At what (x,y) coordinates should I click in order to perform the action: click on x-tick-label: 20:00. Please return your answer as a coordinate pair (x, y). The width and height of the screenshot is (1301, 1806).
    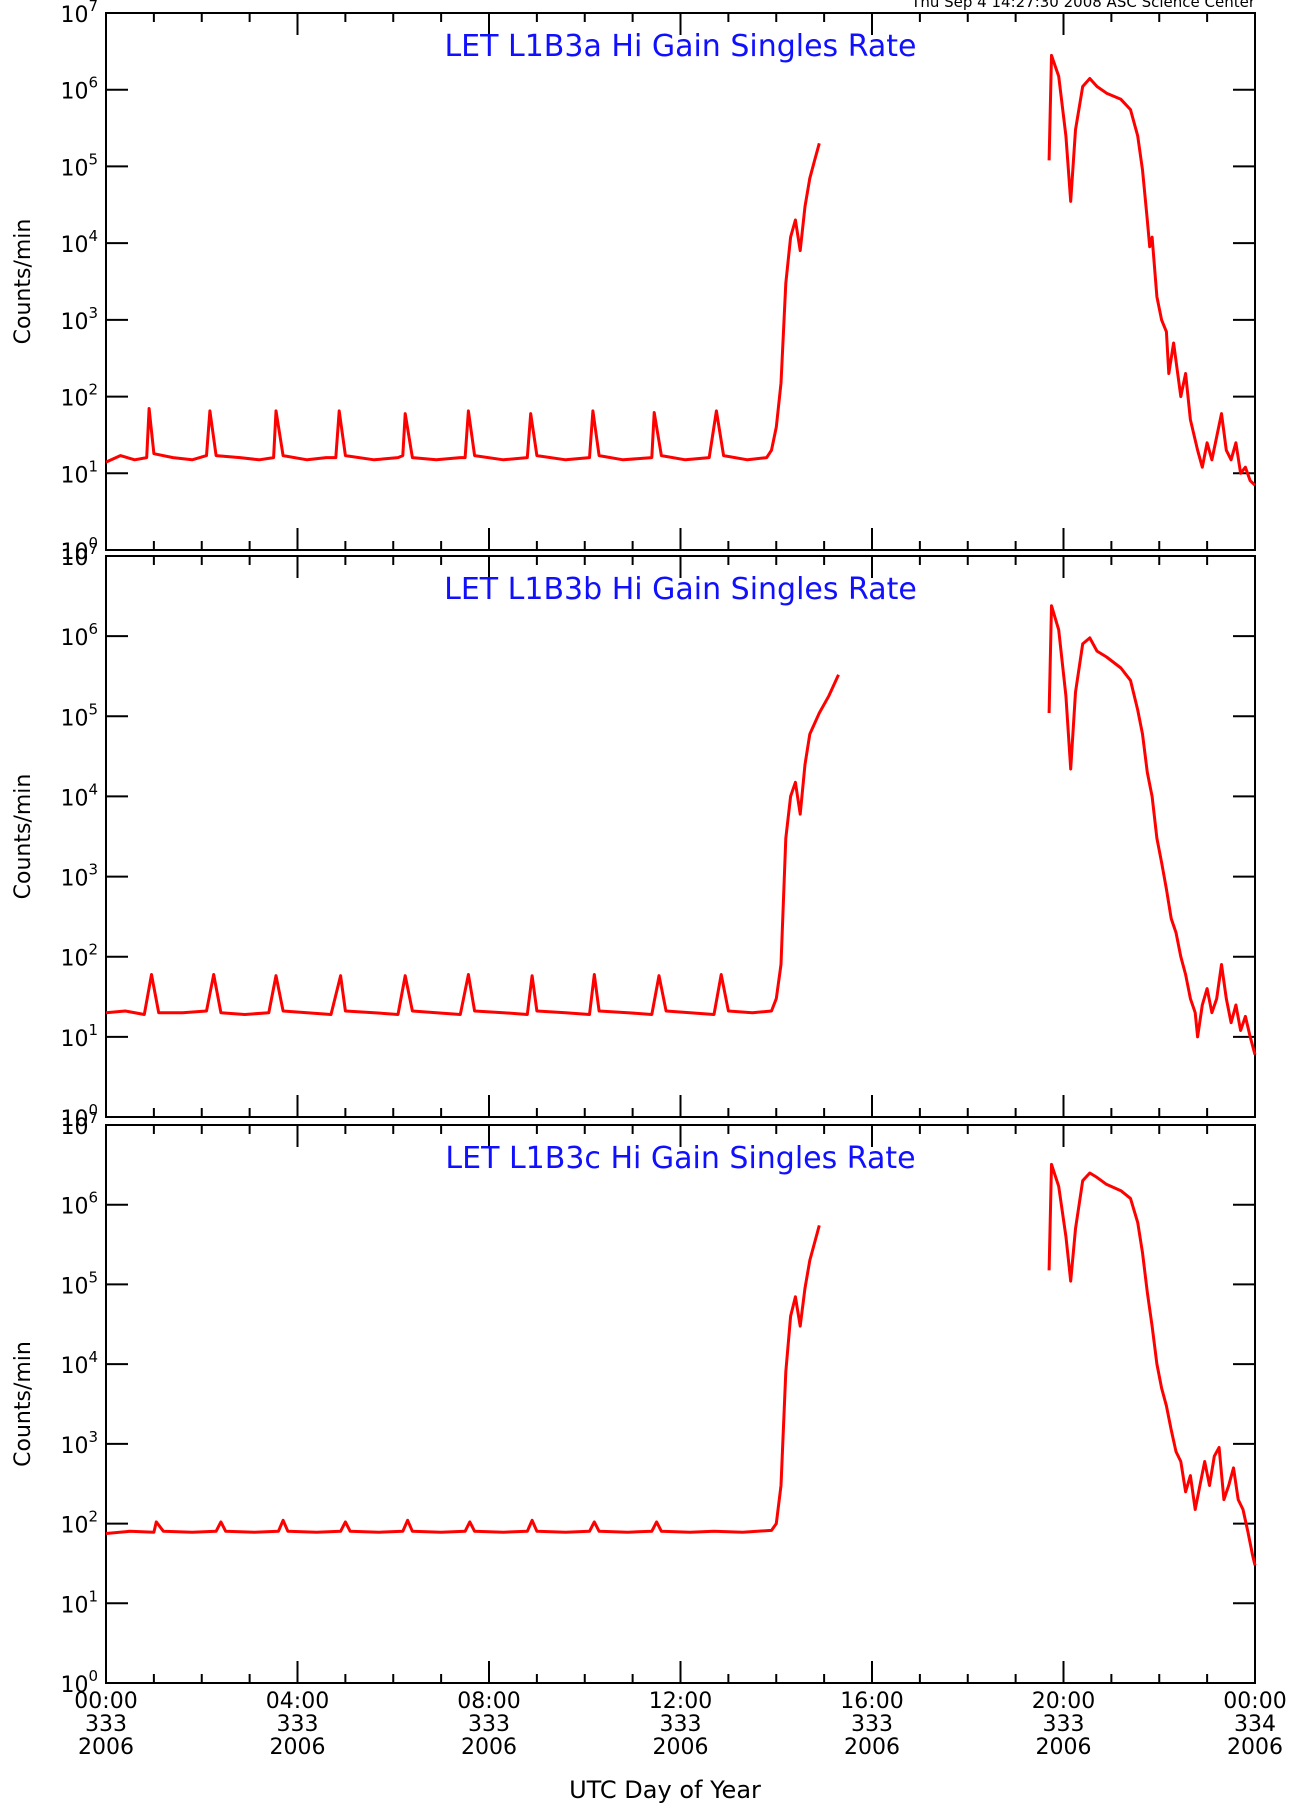
    Looking at the image, I should click on (1063, 1701).